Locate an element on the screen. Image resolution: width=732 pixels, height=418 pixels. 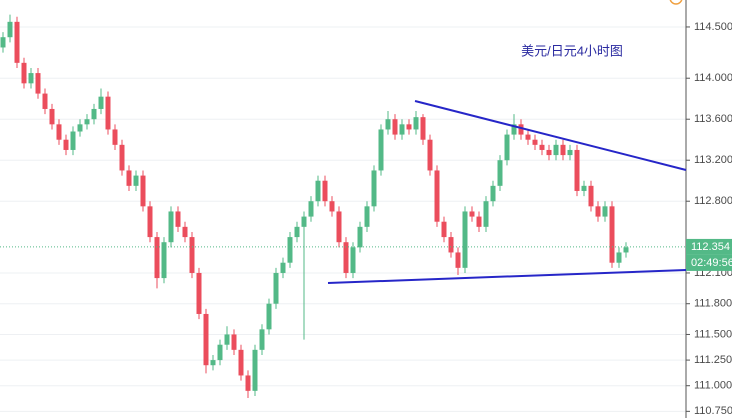
y-tick-label: 114.500 is located at coordinates (713, 27).